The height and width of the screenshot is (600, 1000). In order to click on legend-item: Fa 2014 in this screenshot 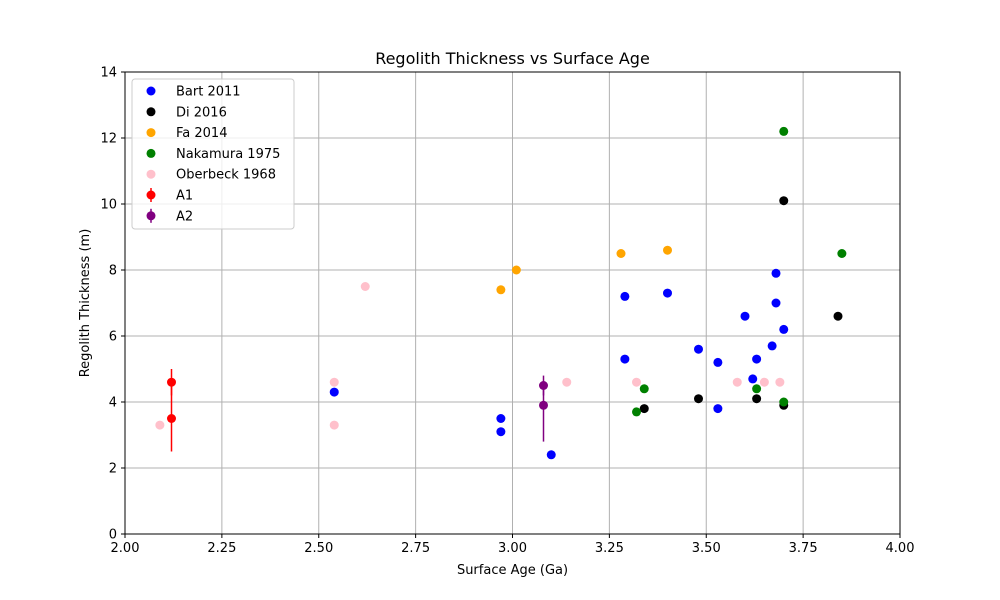, I will do `click(186, 133)`.